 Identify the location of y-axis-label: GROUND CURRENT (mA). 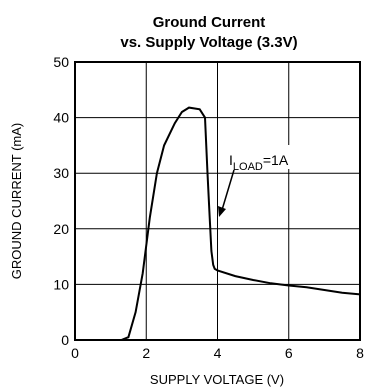
(16, 201).